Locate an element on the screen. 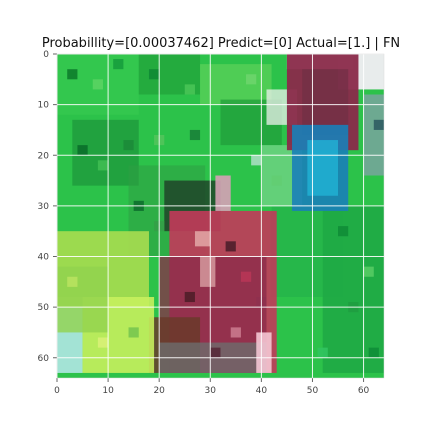  x-tick-label: 0 is located at coordinates (57, 391).